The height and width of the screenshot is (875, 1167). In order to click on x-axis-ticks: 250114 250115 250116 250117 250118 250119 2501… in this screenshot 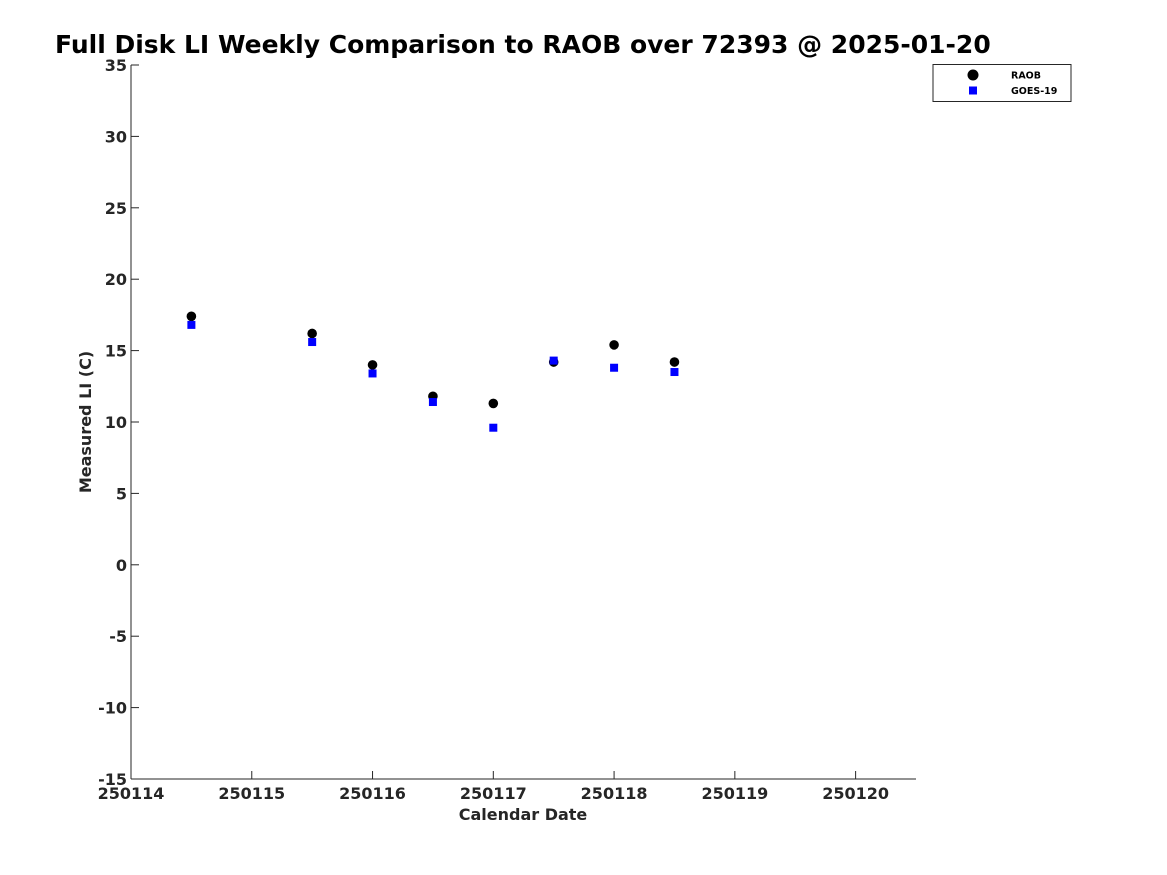, I will do `click(493, 787)`.